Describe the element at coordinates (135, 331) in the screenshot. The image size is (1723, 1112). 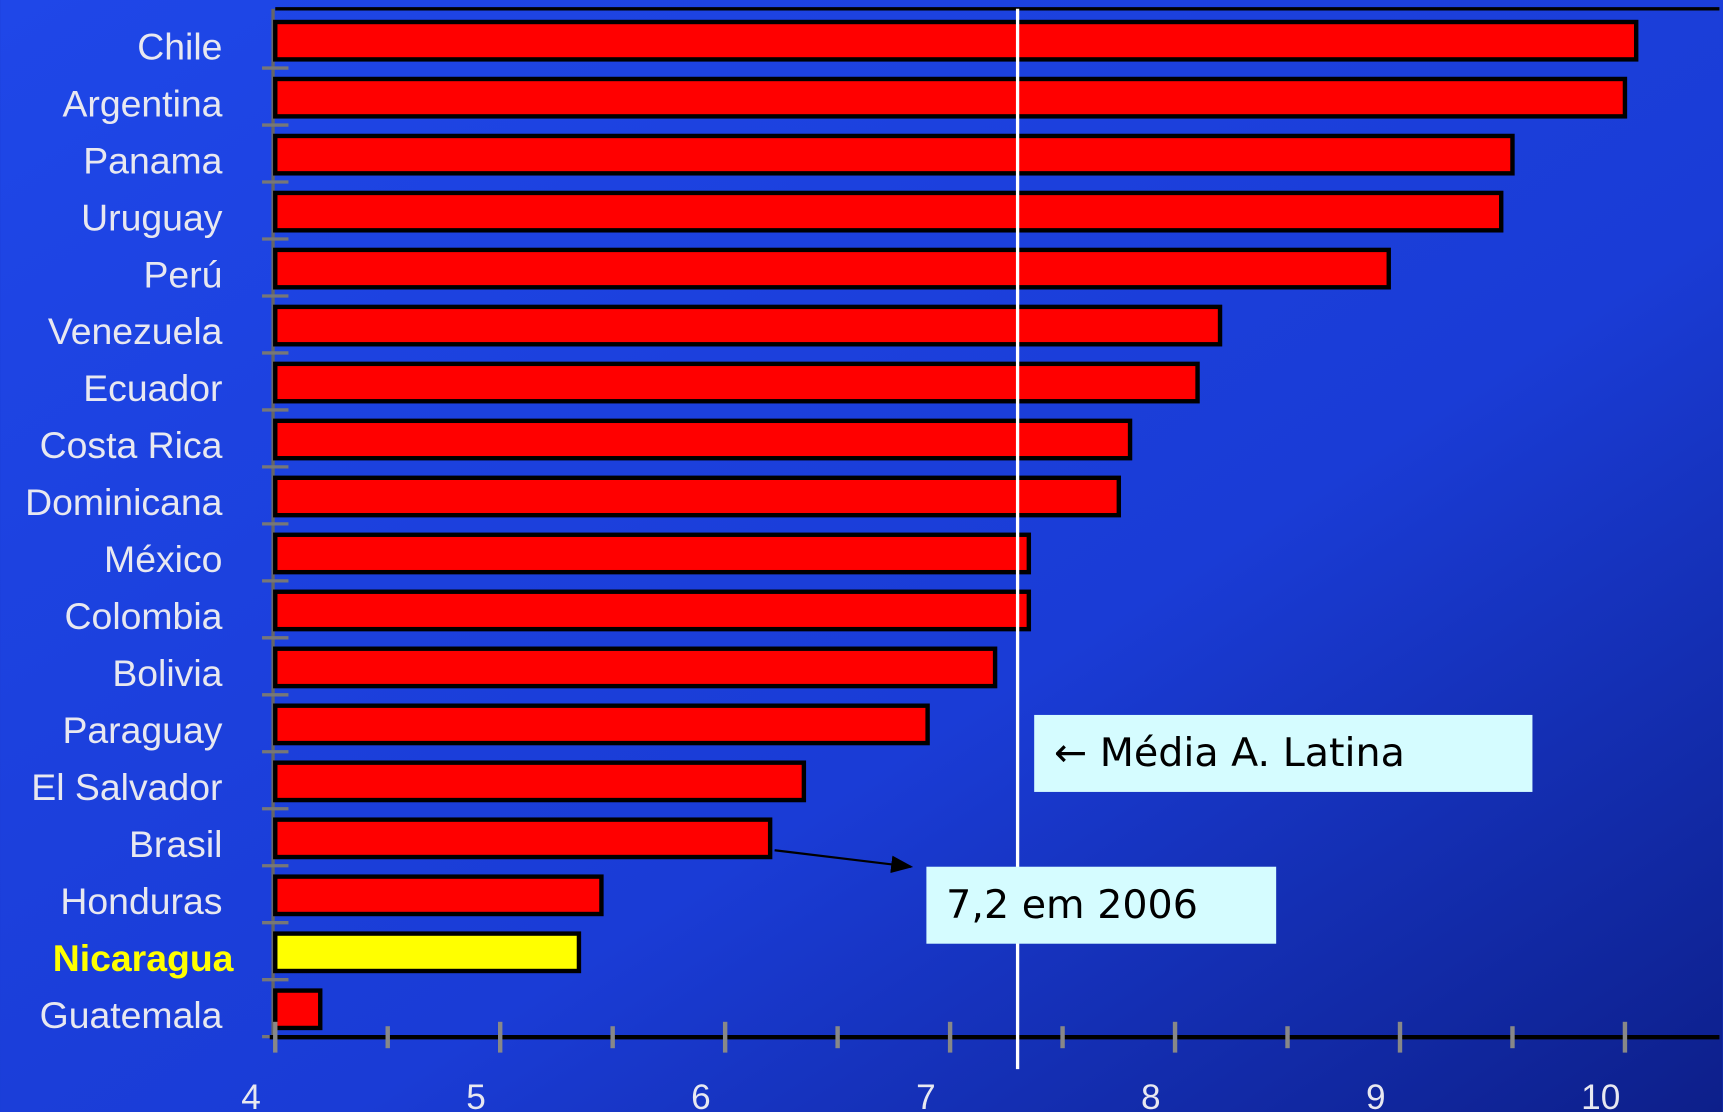
I see `category-label: Venezuela` at that location.